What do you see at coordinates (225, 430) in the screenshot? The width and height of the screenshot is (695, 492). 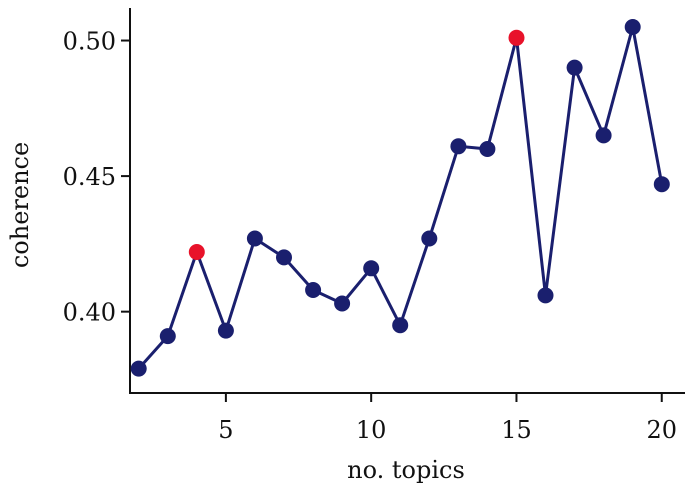 I see `x-tick-label: 5` at bounding box center [225, 430].